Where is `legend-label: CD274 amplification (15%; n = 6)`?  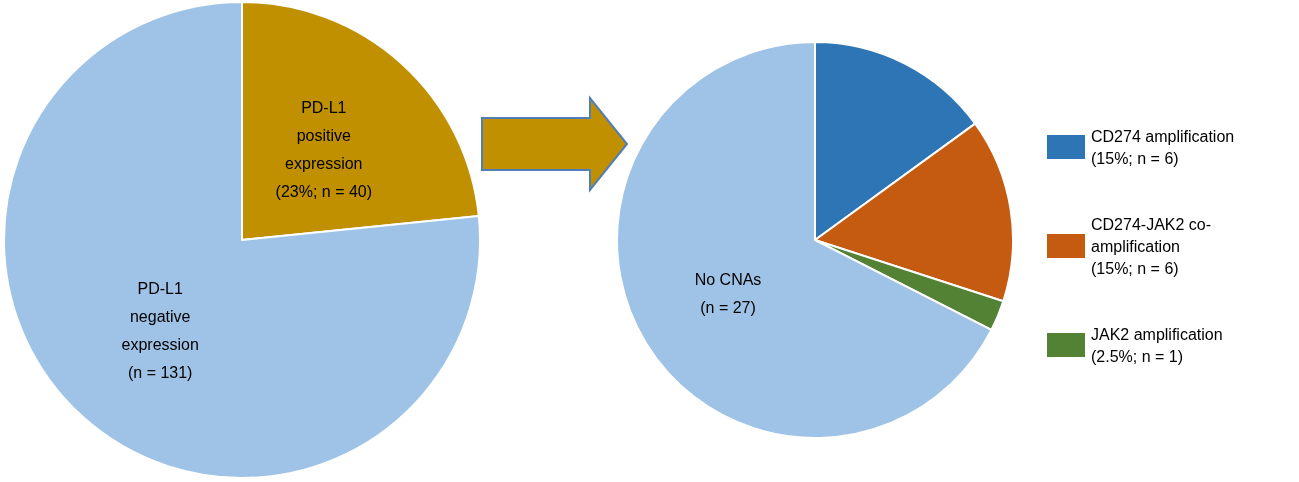 legend-label: CD274 amplification (15%; n = 6) is located at coordinates (1163, 147).